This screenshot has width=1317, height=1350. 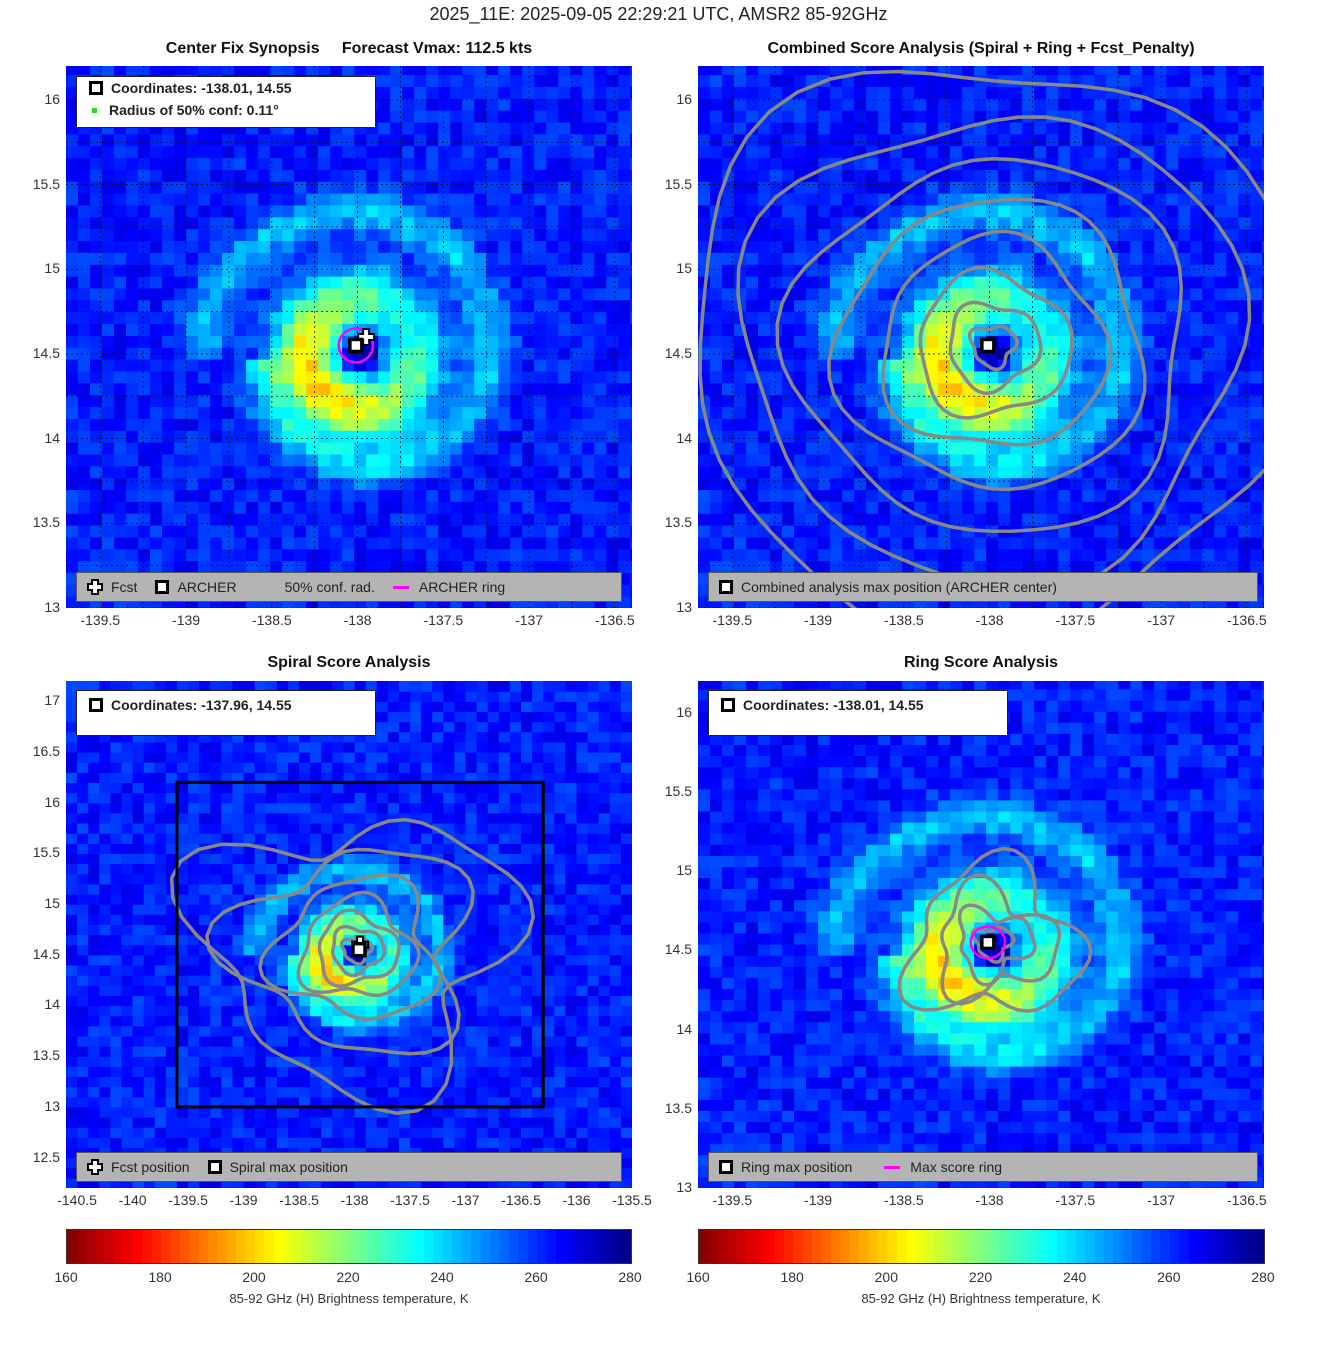 I want to click on legend-archer-ring: ARCHER ring, so click(x=462, y=587).